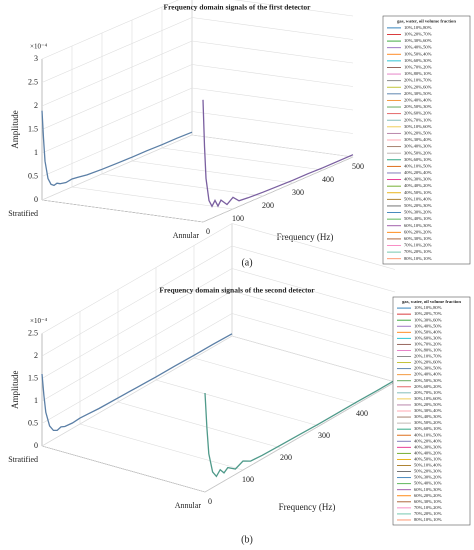 Image resolution: width=474 pixels, height=550 pixels. What do you see at coordinates (36, 355) in the screenshot?
I see `y-tick-label: 2` at bounding box center [36, 355].